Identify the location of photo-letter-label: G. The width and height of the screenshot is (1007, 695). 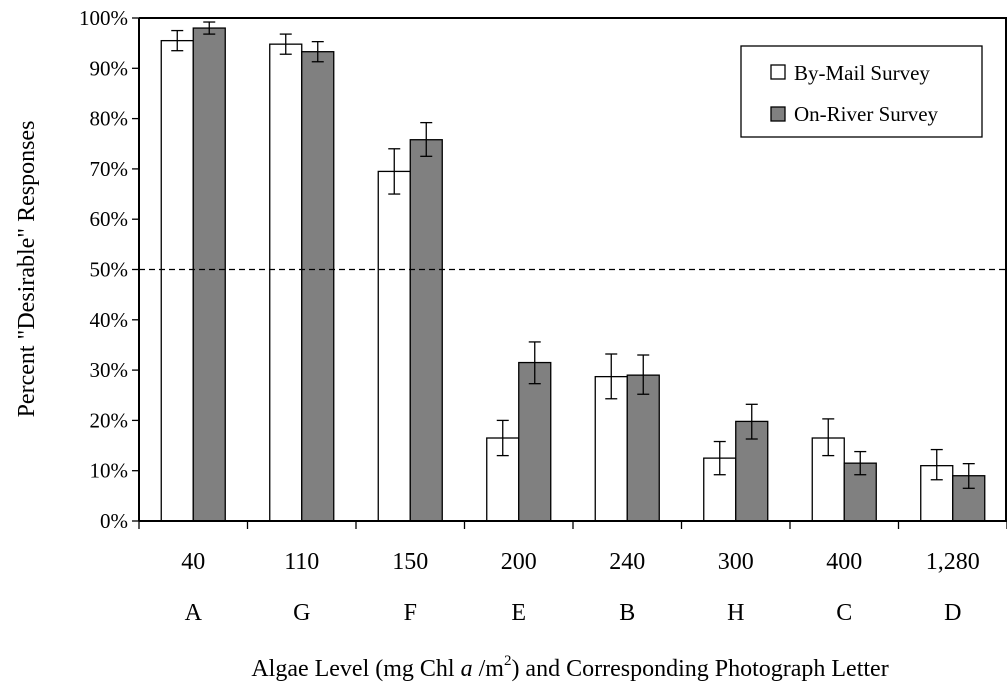
(301, 613).